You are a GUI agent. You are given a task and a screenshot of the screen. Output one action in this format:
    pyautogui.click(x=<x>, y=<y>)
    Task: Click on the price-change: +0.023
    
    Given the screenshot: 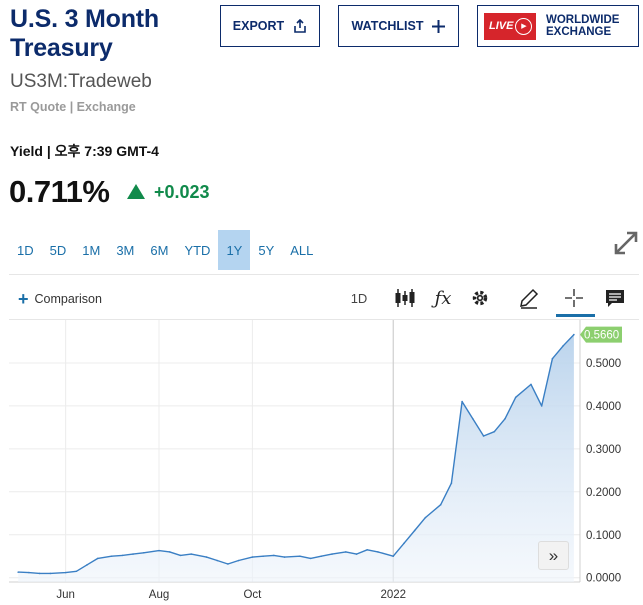 What is the action you would take?
    pyautogui.click(x=182, y=192)
    